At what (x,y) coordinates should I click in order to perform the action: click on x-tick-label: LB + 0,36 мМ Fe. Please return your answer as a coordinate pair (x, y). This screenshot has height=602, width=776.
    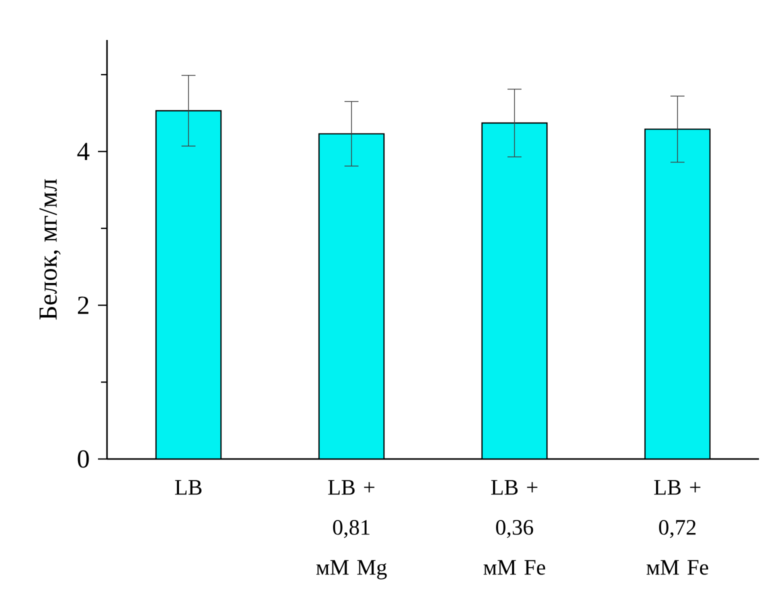
    Looking at the image, I should click on (515, 527).